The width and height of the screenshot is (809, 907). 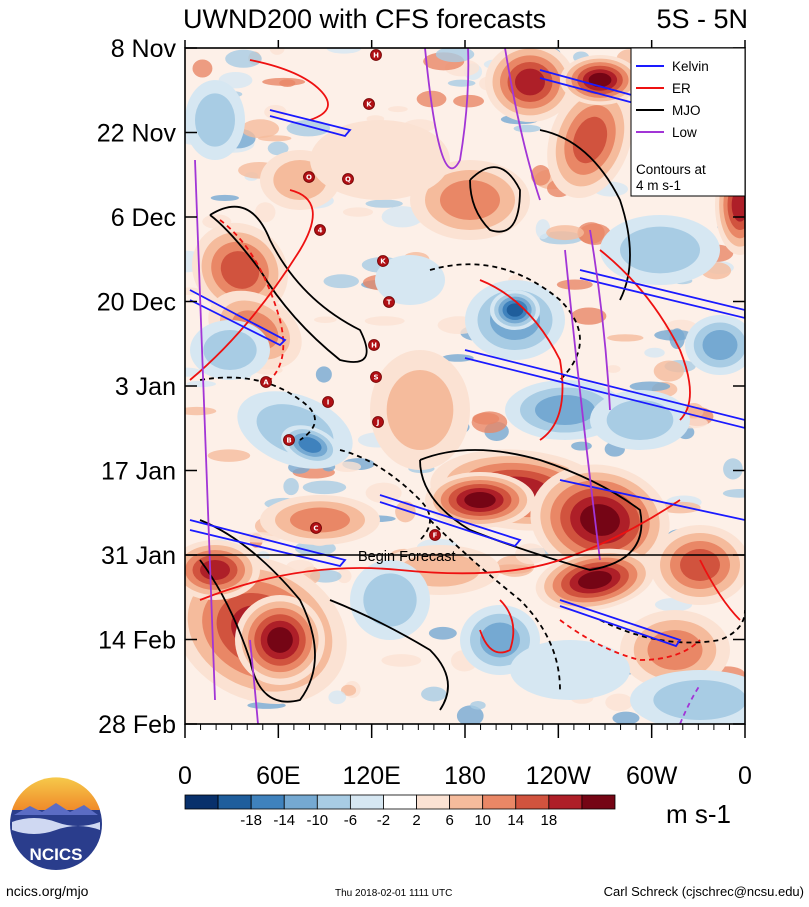 I want to click on colorbar-tick-label: -14, so click(x=284, y=820).